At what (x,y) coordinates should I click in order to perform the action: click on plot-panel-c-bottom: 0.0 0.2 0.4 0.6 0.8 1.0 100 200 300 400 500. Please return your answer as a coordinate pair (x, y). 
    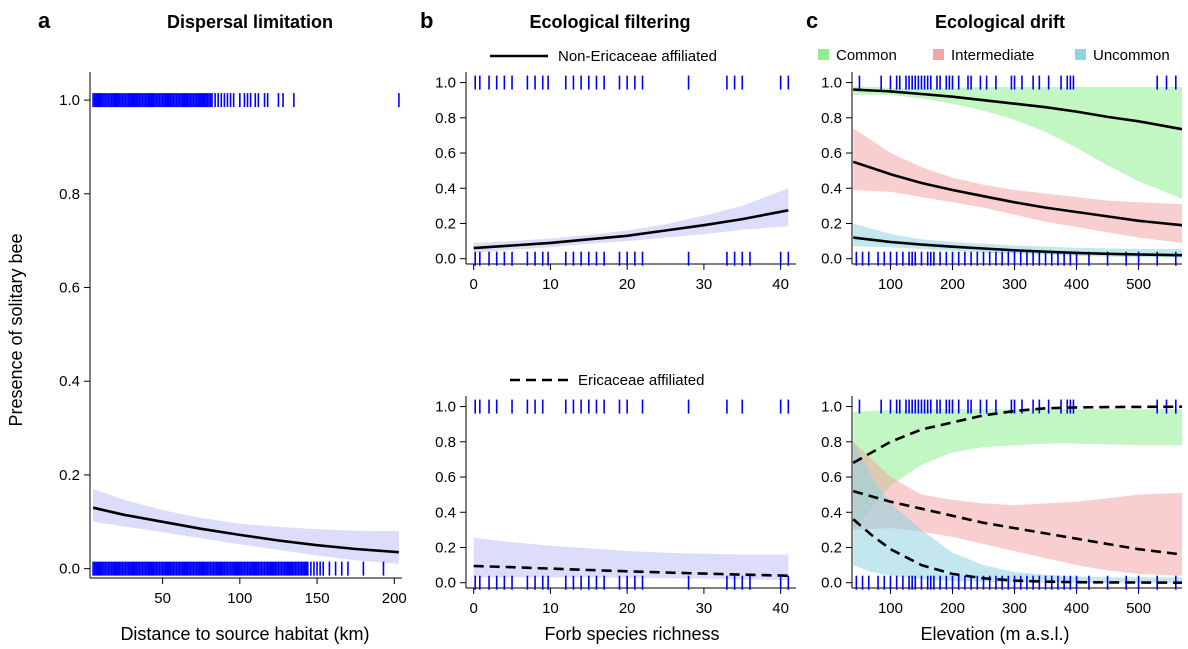
    Looking at the image, I should click on (1002, 506).